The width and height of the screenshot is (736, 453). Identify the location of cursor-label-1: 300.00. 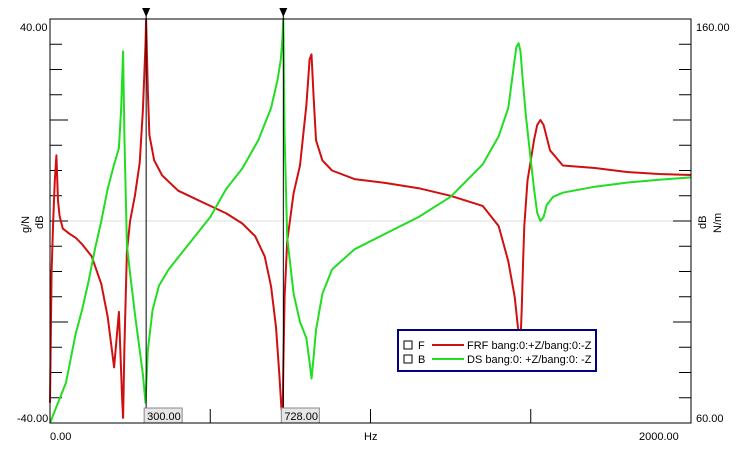
(164, 417).